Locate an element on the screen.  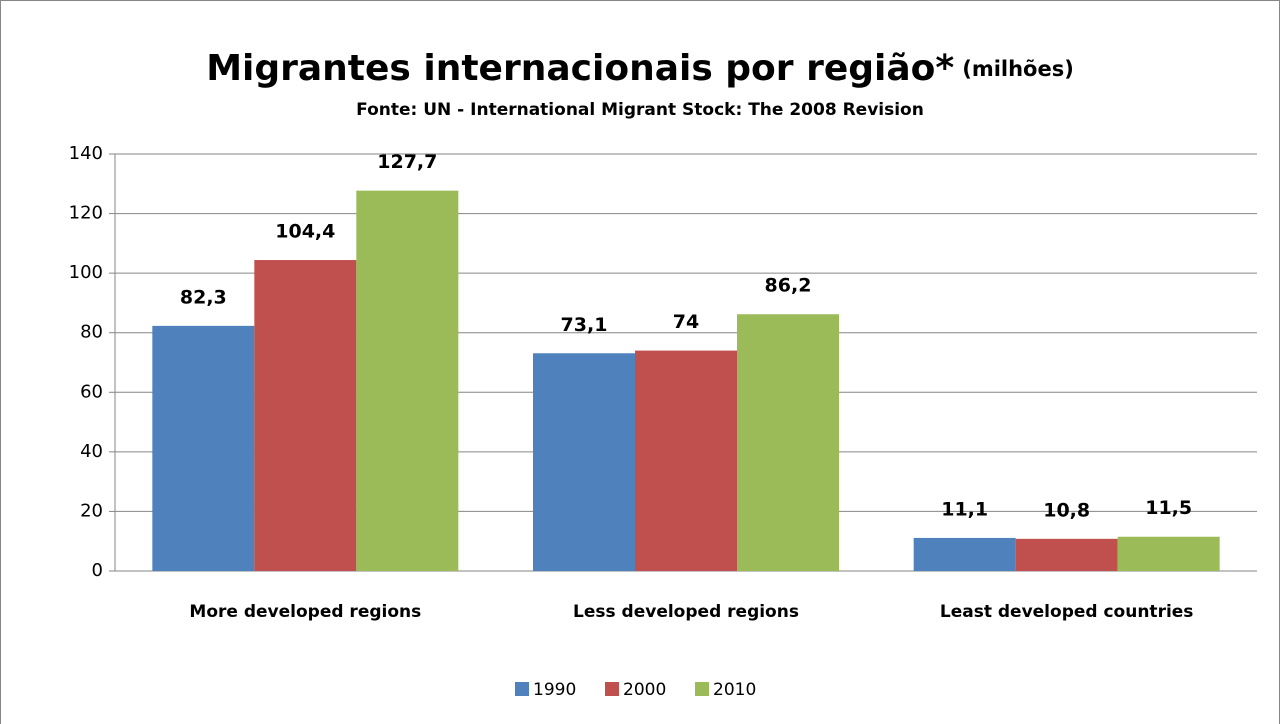
y-tick-label: 20 is located at coordinates (91, 510).